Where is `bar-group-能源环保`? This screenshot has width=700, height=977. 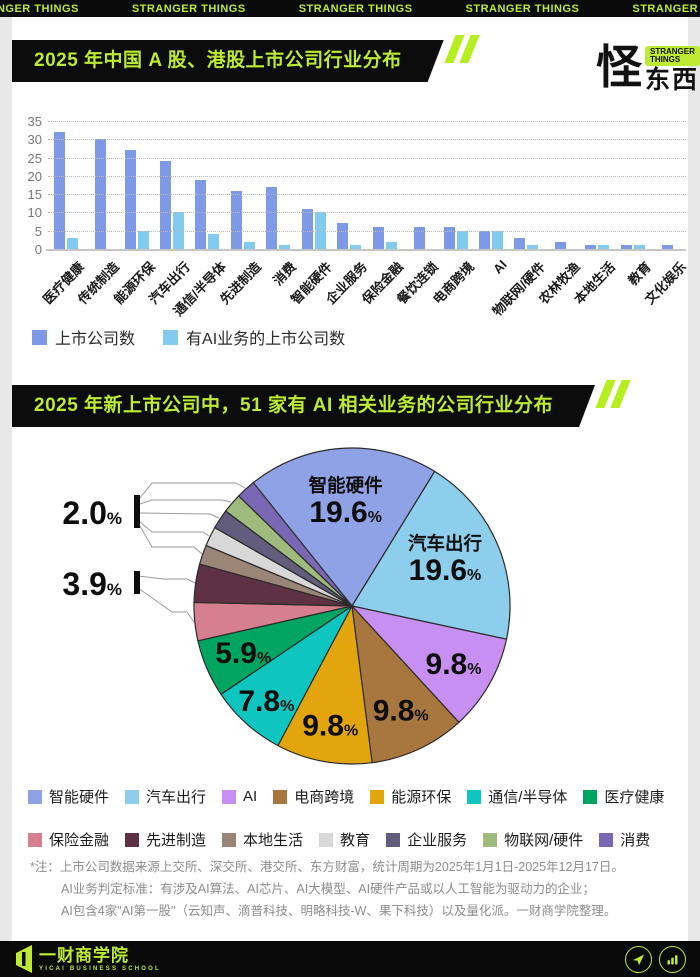
bar-group-能源环保 is located at coordinates (136, 185).